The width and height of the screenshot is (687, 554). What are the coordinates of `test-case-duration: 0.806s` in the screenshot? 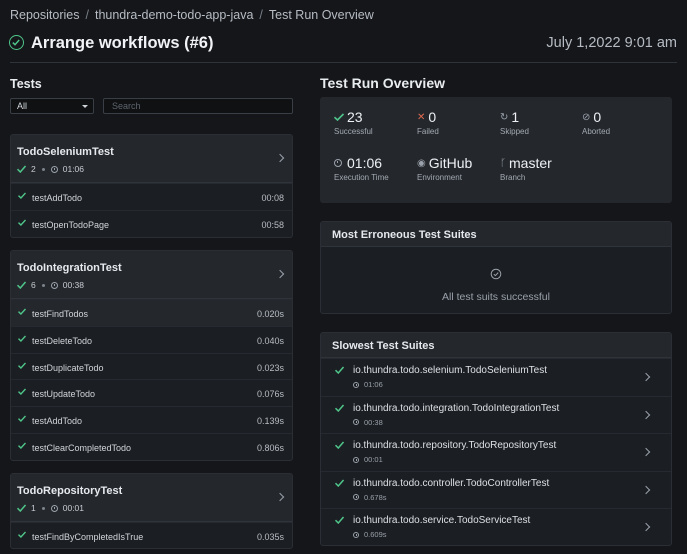 It's located at (270, 447).